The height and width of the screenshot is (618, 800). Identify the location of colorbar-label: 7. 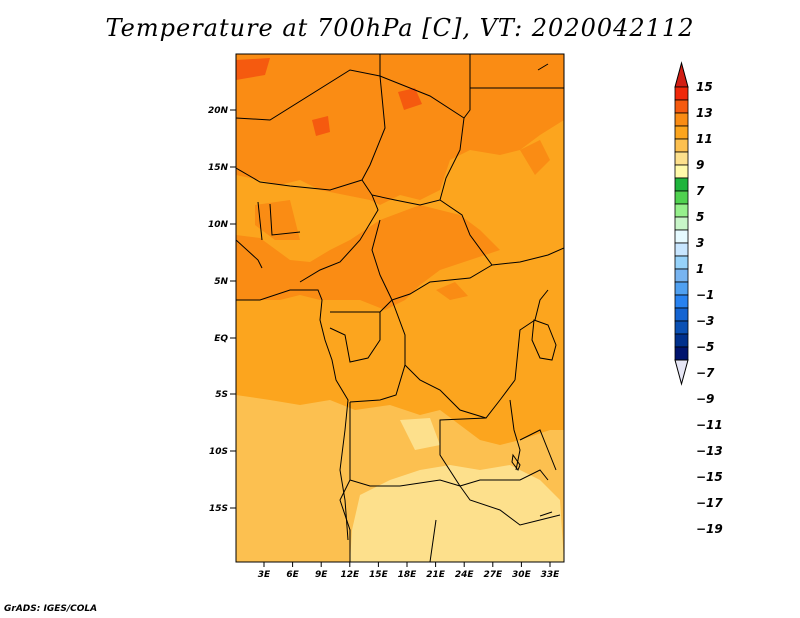
(700, 191).